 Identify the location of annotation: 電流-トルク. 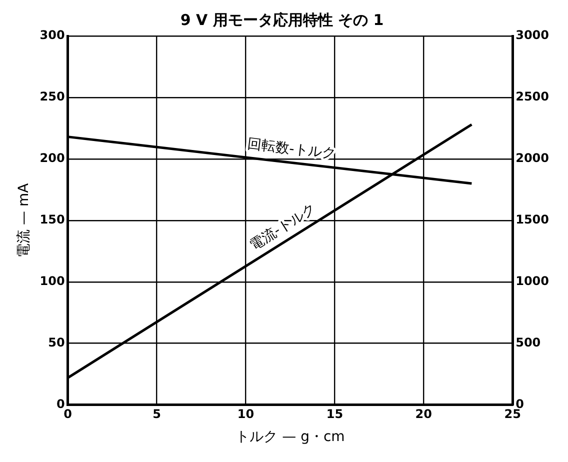
(283, 227).